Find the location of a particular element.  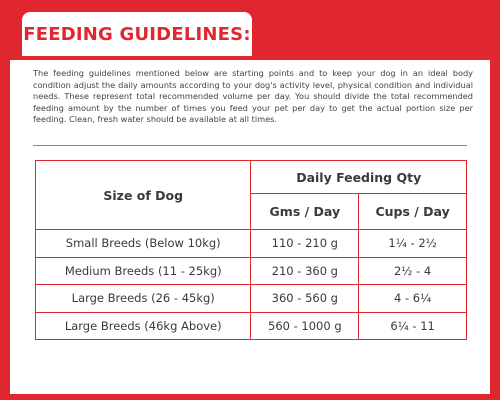

gms-cell: 110 - 210 g is located at coordinates (305, 243).